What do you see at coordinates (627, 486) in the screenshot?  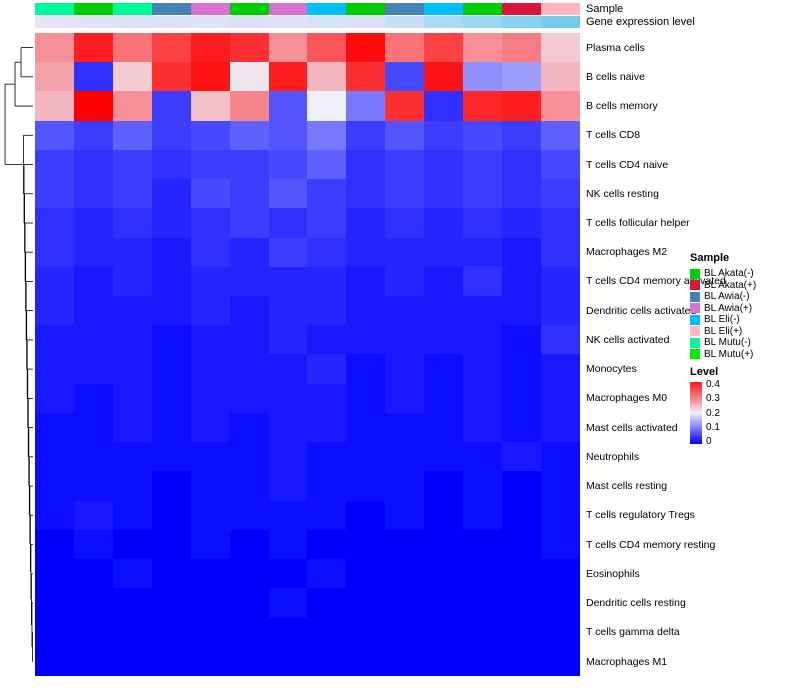 I see `row-label: Mast cells resting` at bounding box center [627, 486].